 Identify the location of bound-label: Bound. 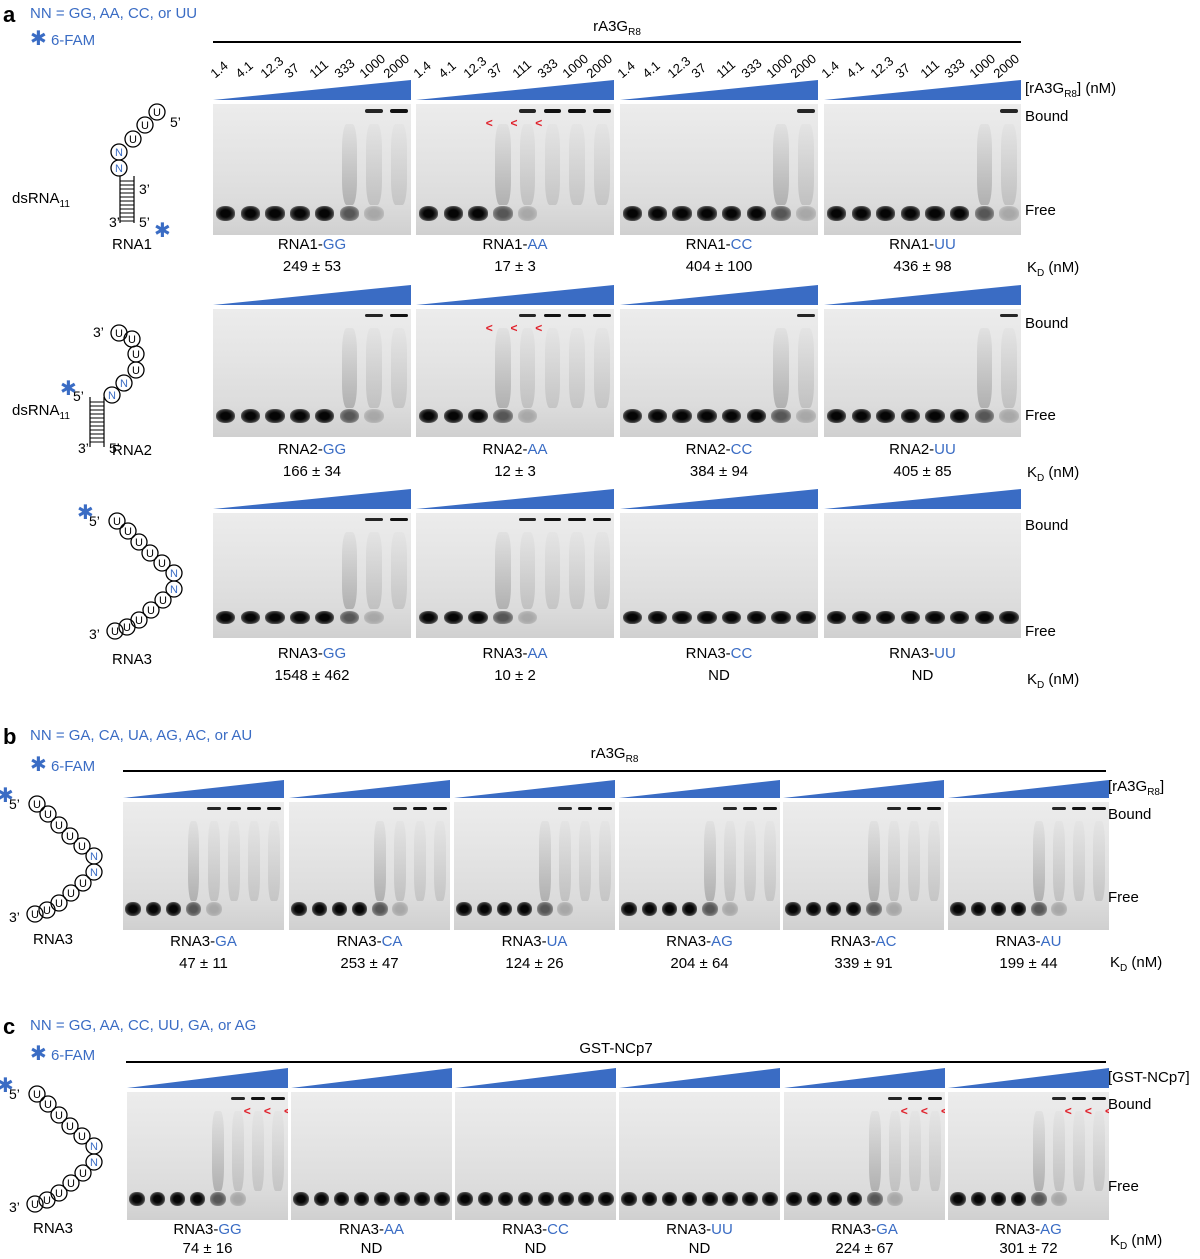
(1130, 814).